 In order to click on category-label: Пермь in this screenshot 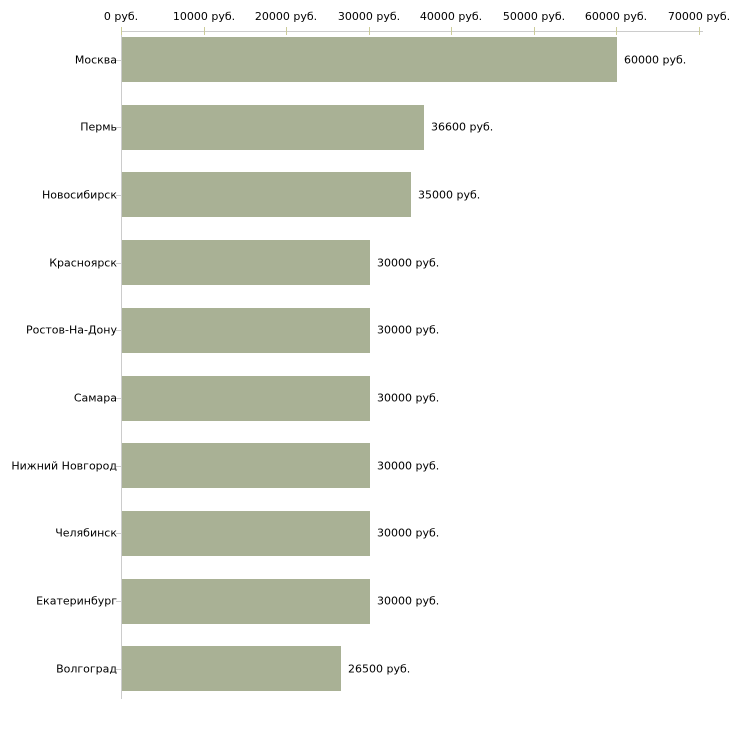, I will do `click(98, 127)`.